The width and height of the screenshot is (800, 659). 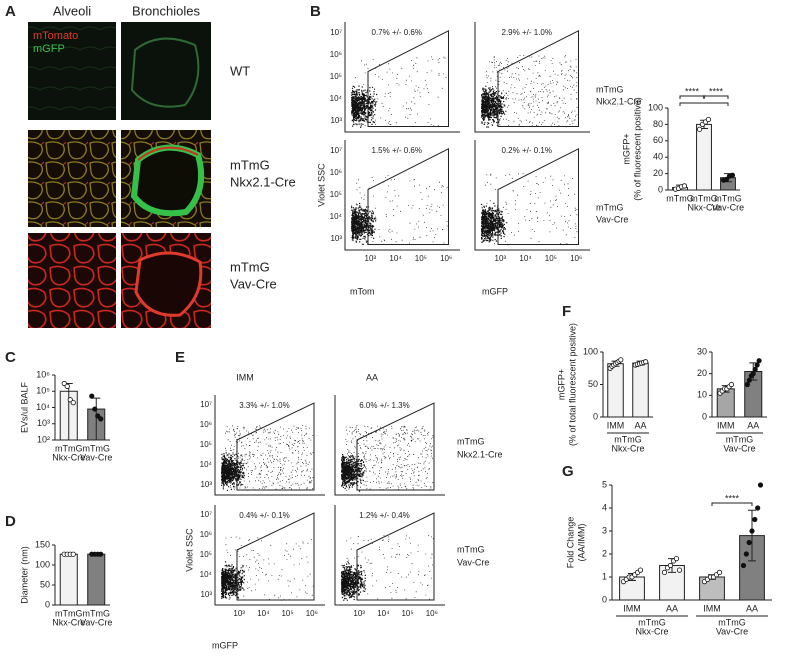 I want to click on y-tick-label: 10⁴, so click(x=206, y=464).